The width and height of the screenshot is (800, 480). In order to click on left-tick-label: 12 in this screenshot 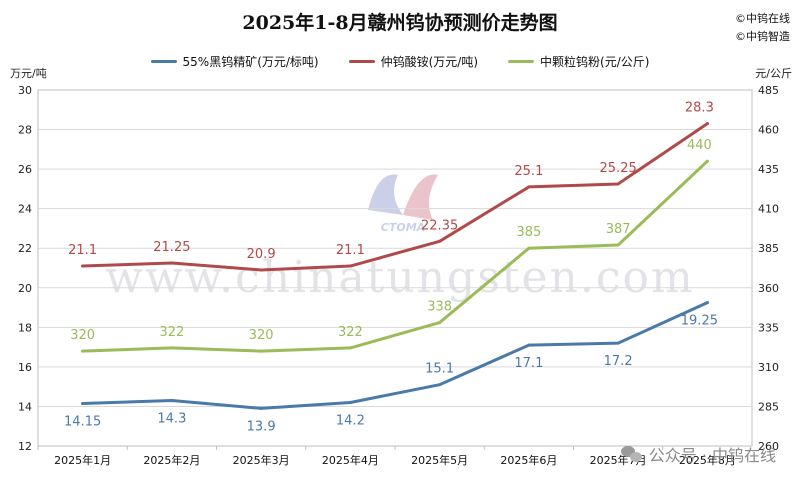, I will do `click(25, 446)`.